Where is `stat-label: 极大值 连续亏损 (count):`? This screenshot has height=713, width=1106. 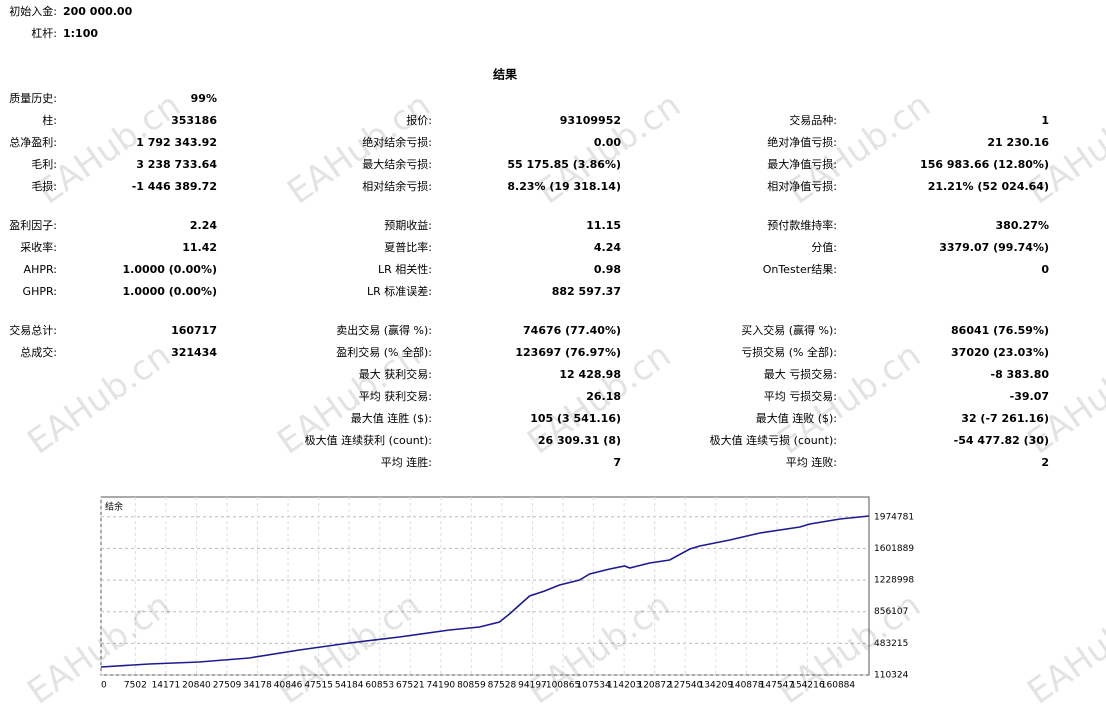 stat-label: 极大值 连续亏损 (count): is located at coordinates (773, 440).